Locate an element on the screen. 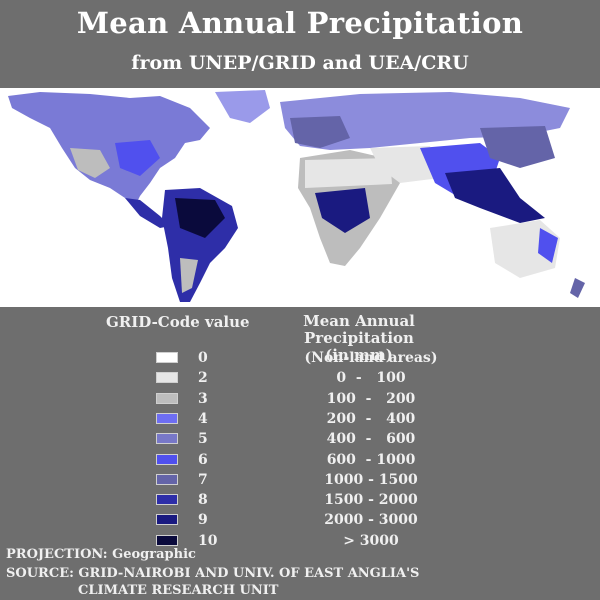  sahara is located at coordinates (348, 173).